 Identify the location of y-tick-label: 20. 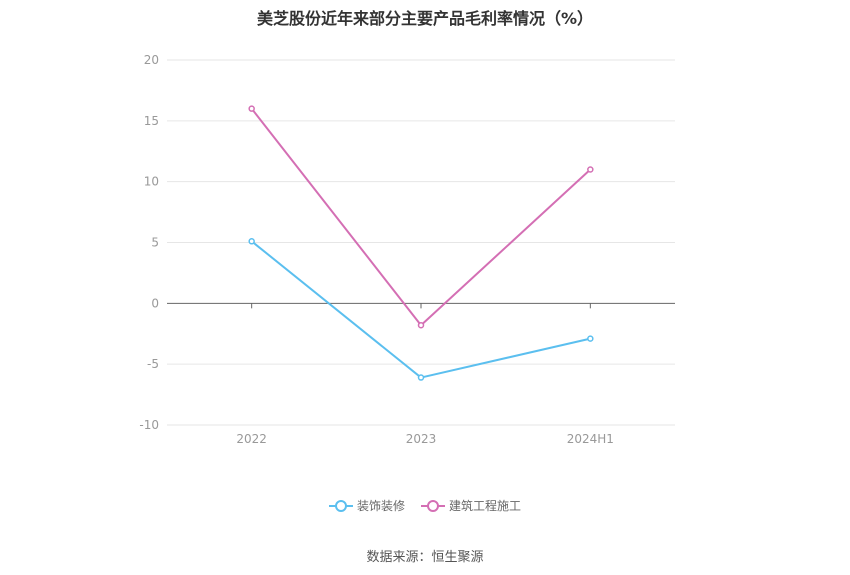
(151, 60).